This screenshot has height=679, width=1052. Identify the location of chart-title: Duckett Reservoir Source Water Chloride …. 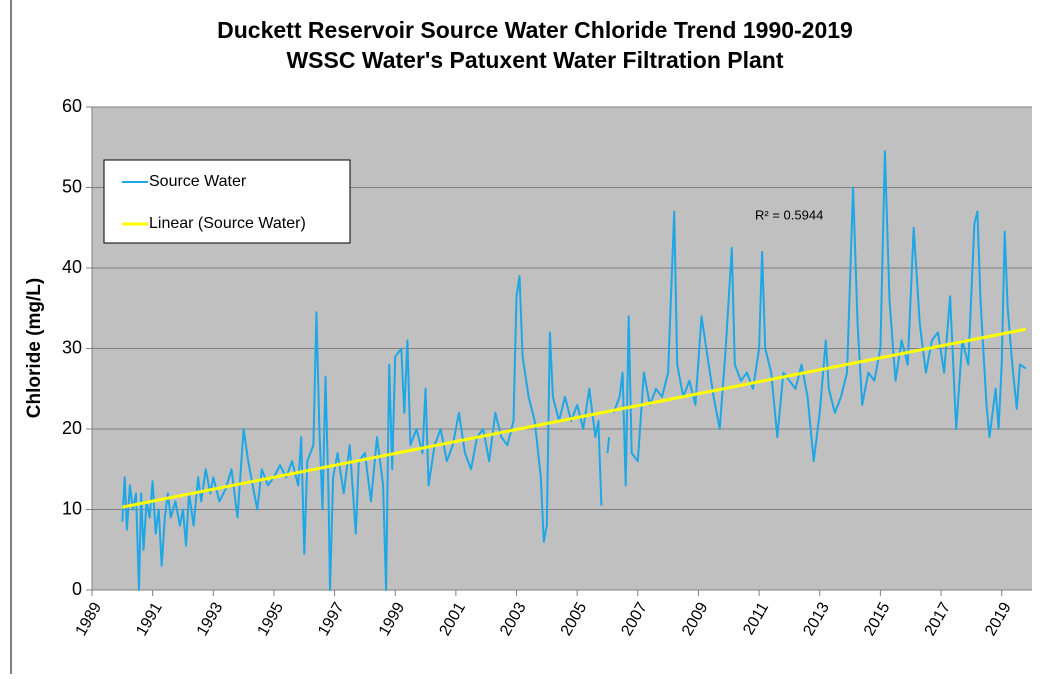
(535, 30).